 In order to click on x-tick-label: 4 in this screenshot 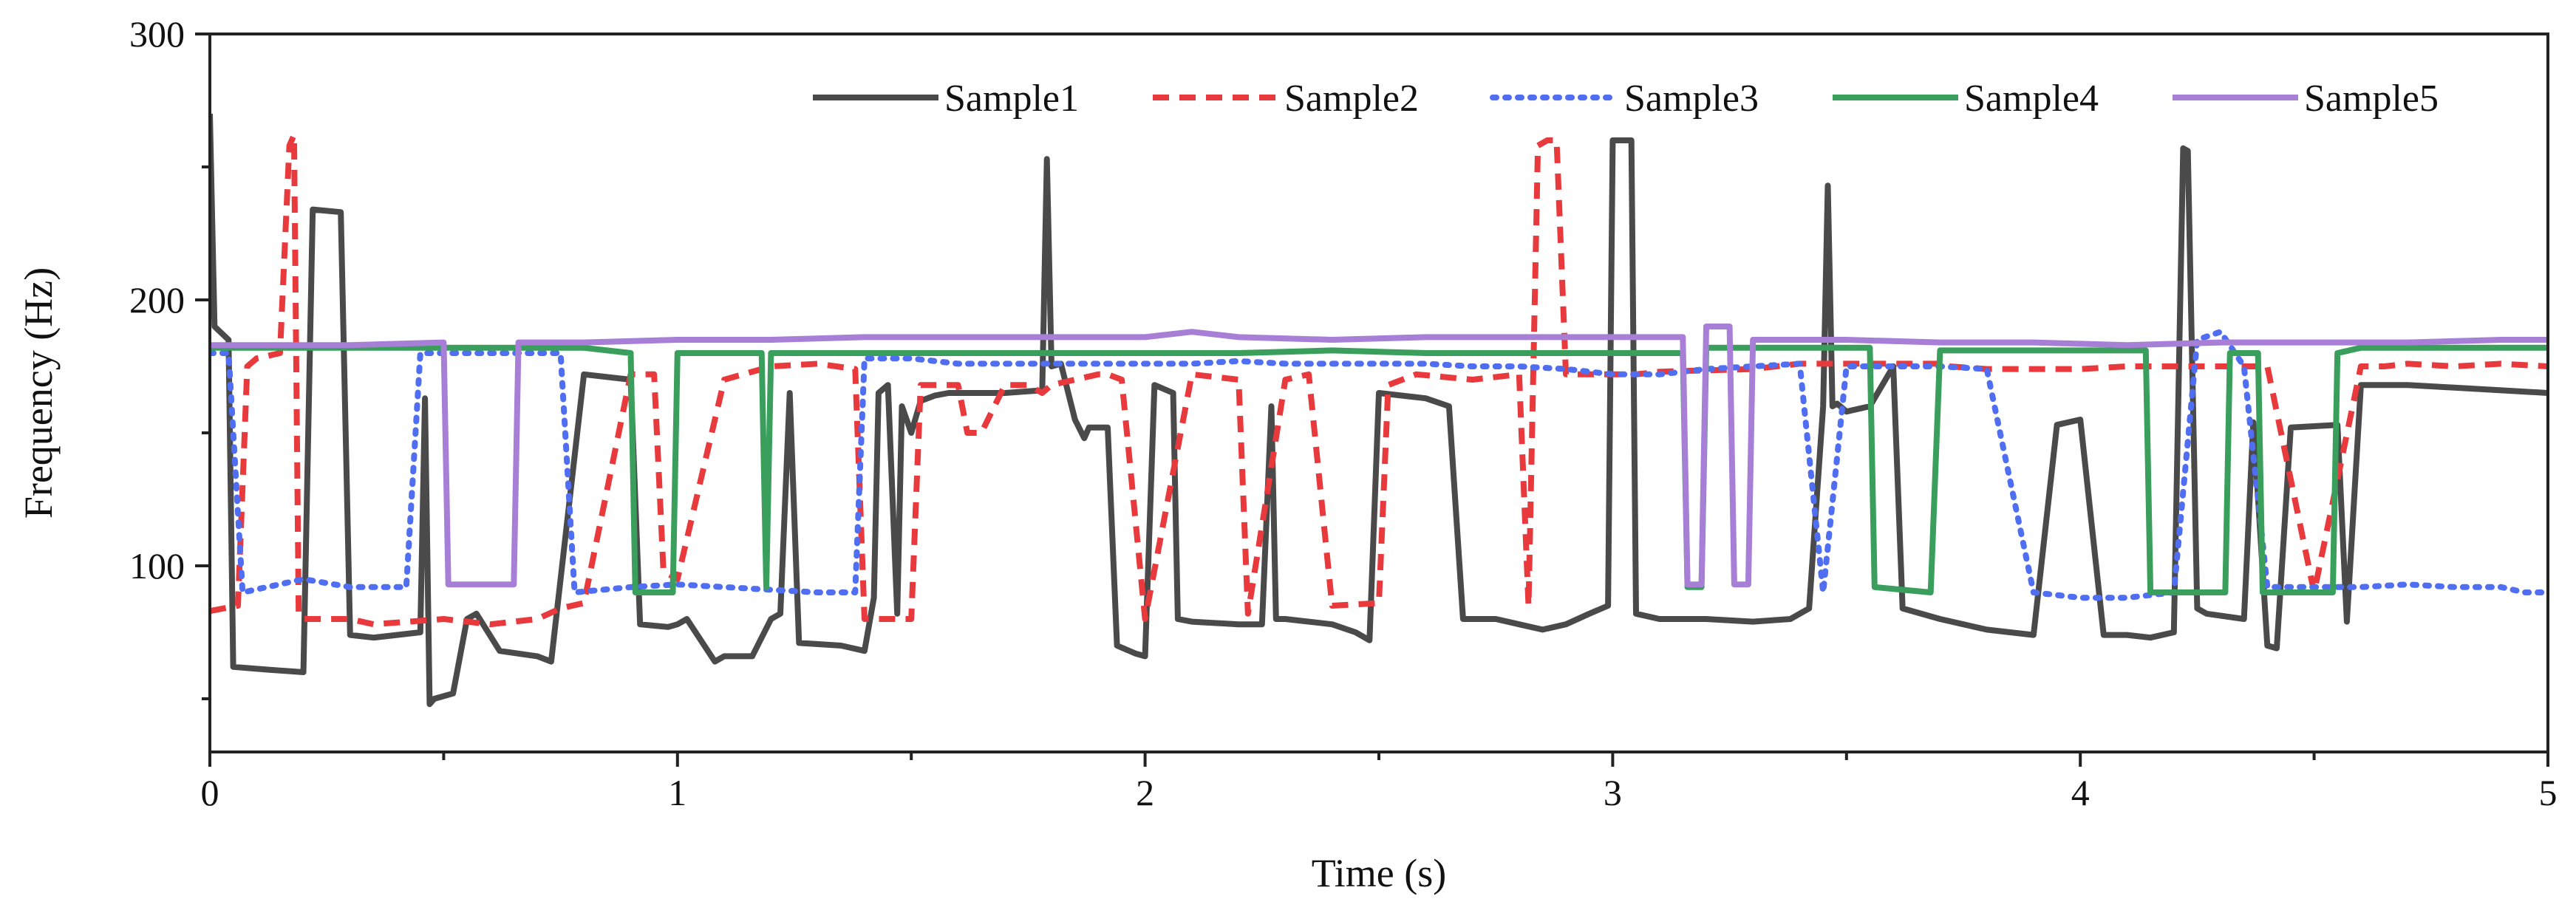, I will do `click(2080, 793)`.